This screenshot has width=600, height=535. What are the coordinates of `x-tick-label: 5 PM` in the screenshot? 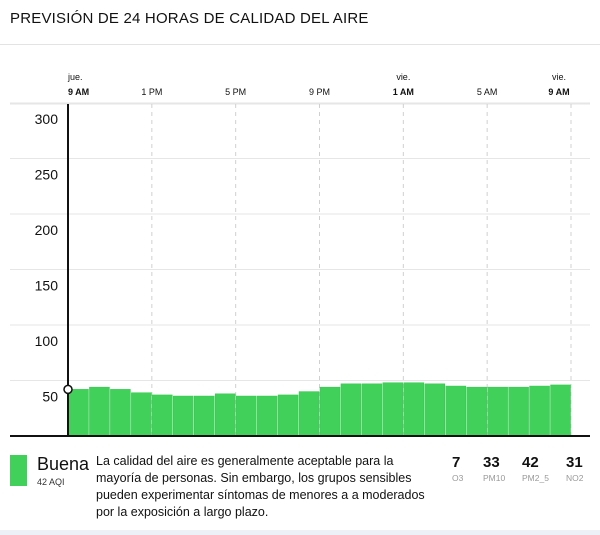 It's located at (235, 92).